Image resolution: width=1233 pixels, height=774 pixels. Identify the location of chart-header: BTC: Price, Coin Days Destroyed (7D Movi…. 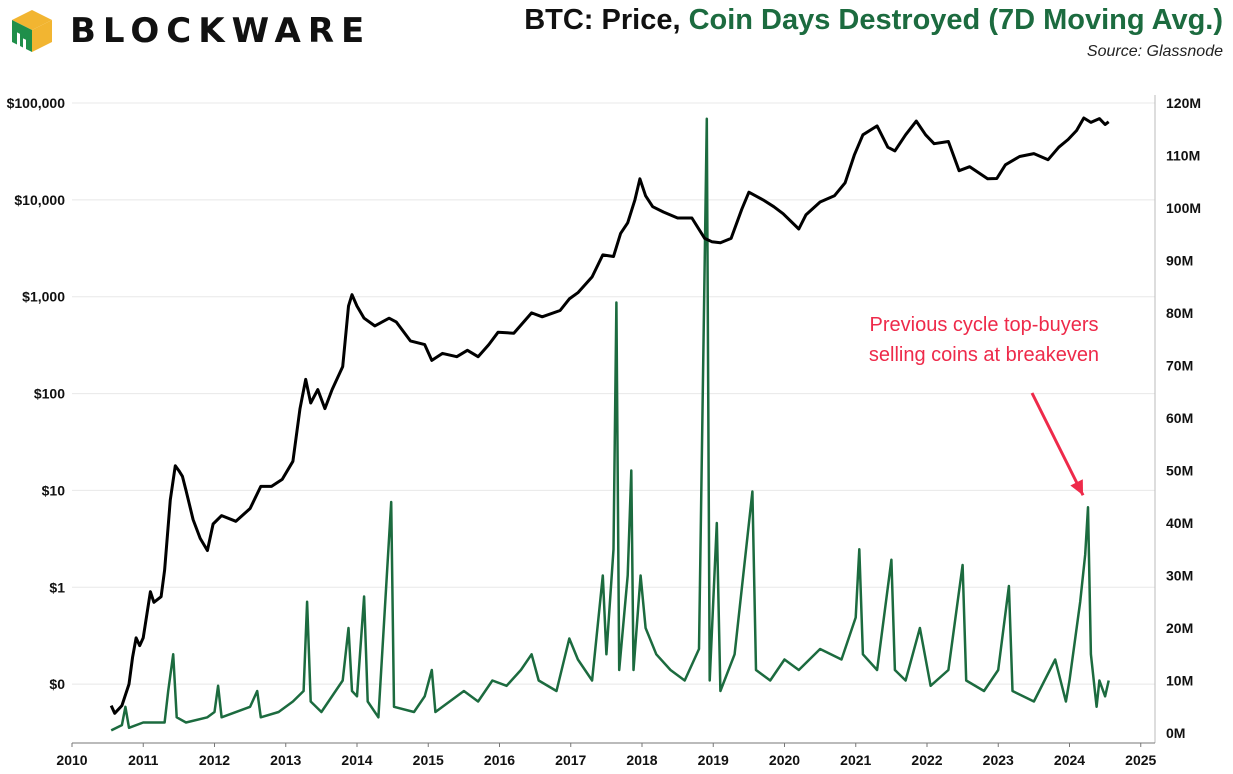
(873, 32).